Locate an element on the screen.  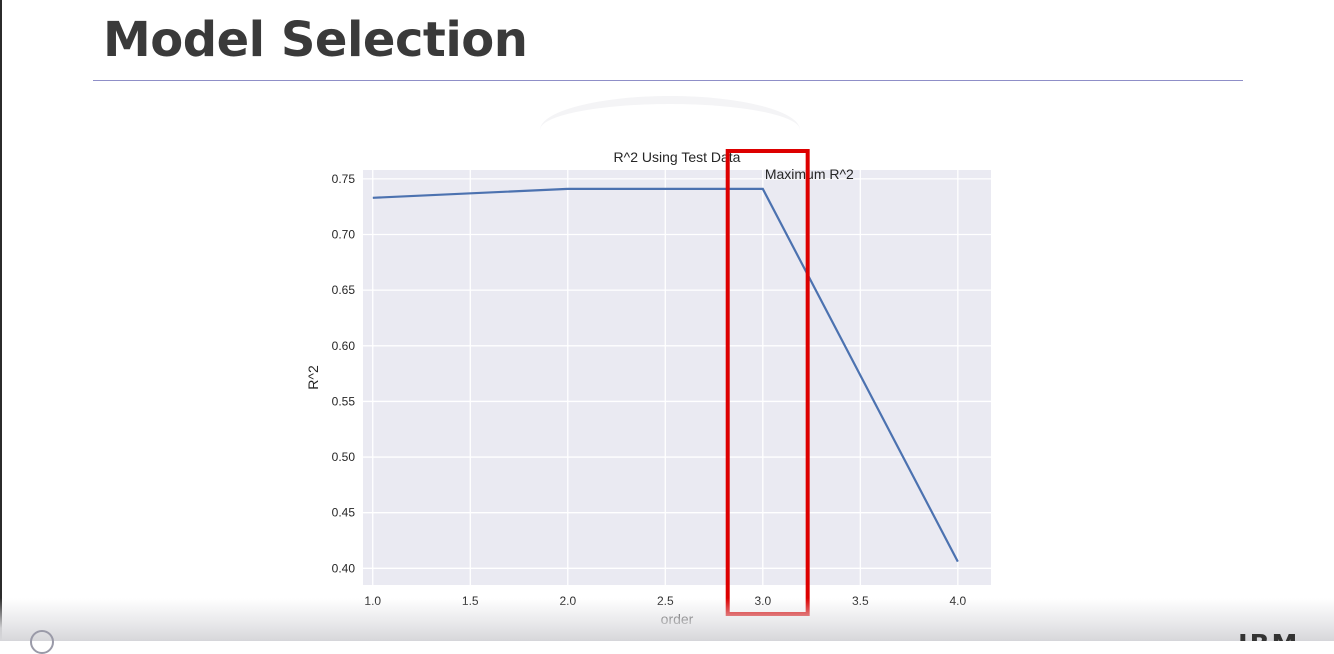
y-tick-label: 0.50 is located at coordinates (344, 457).